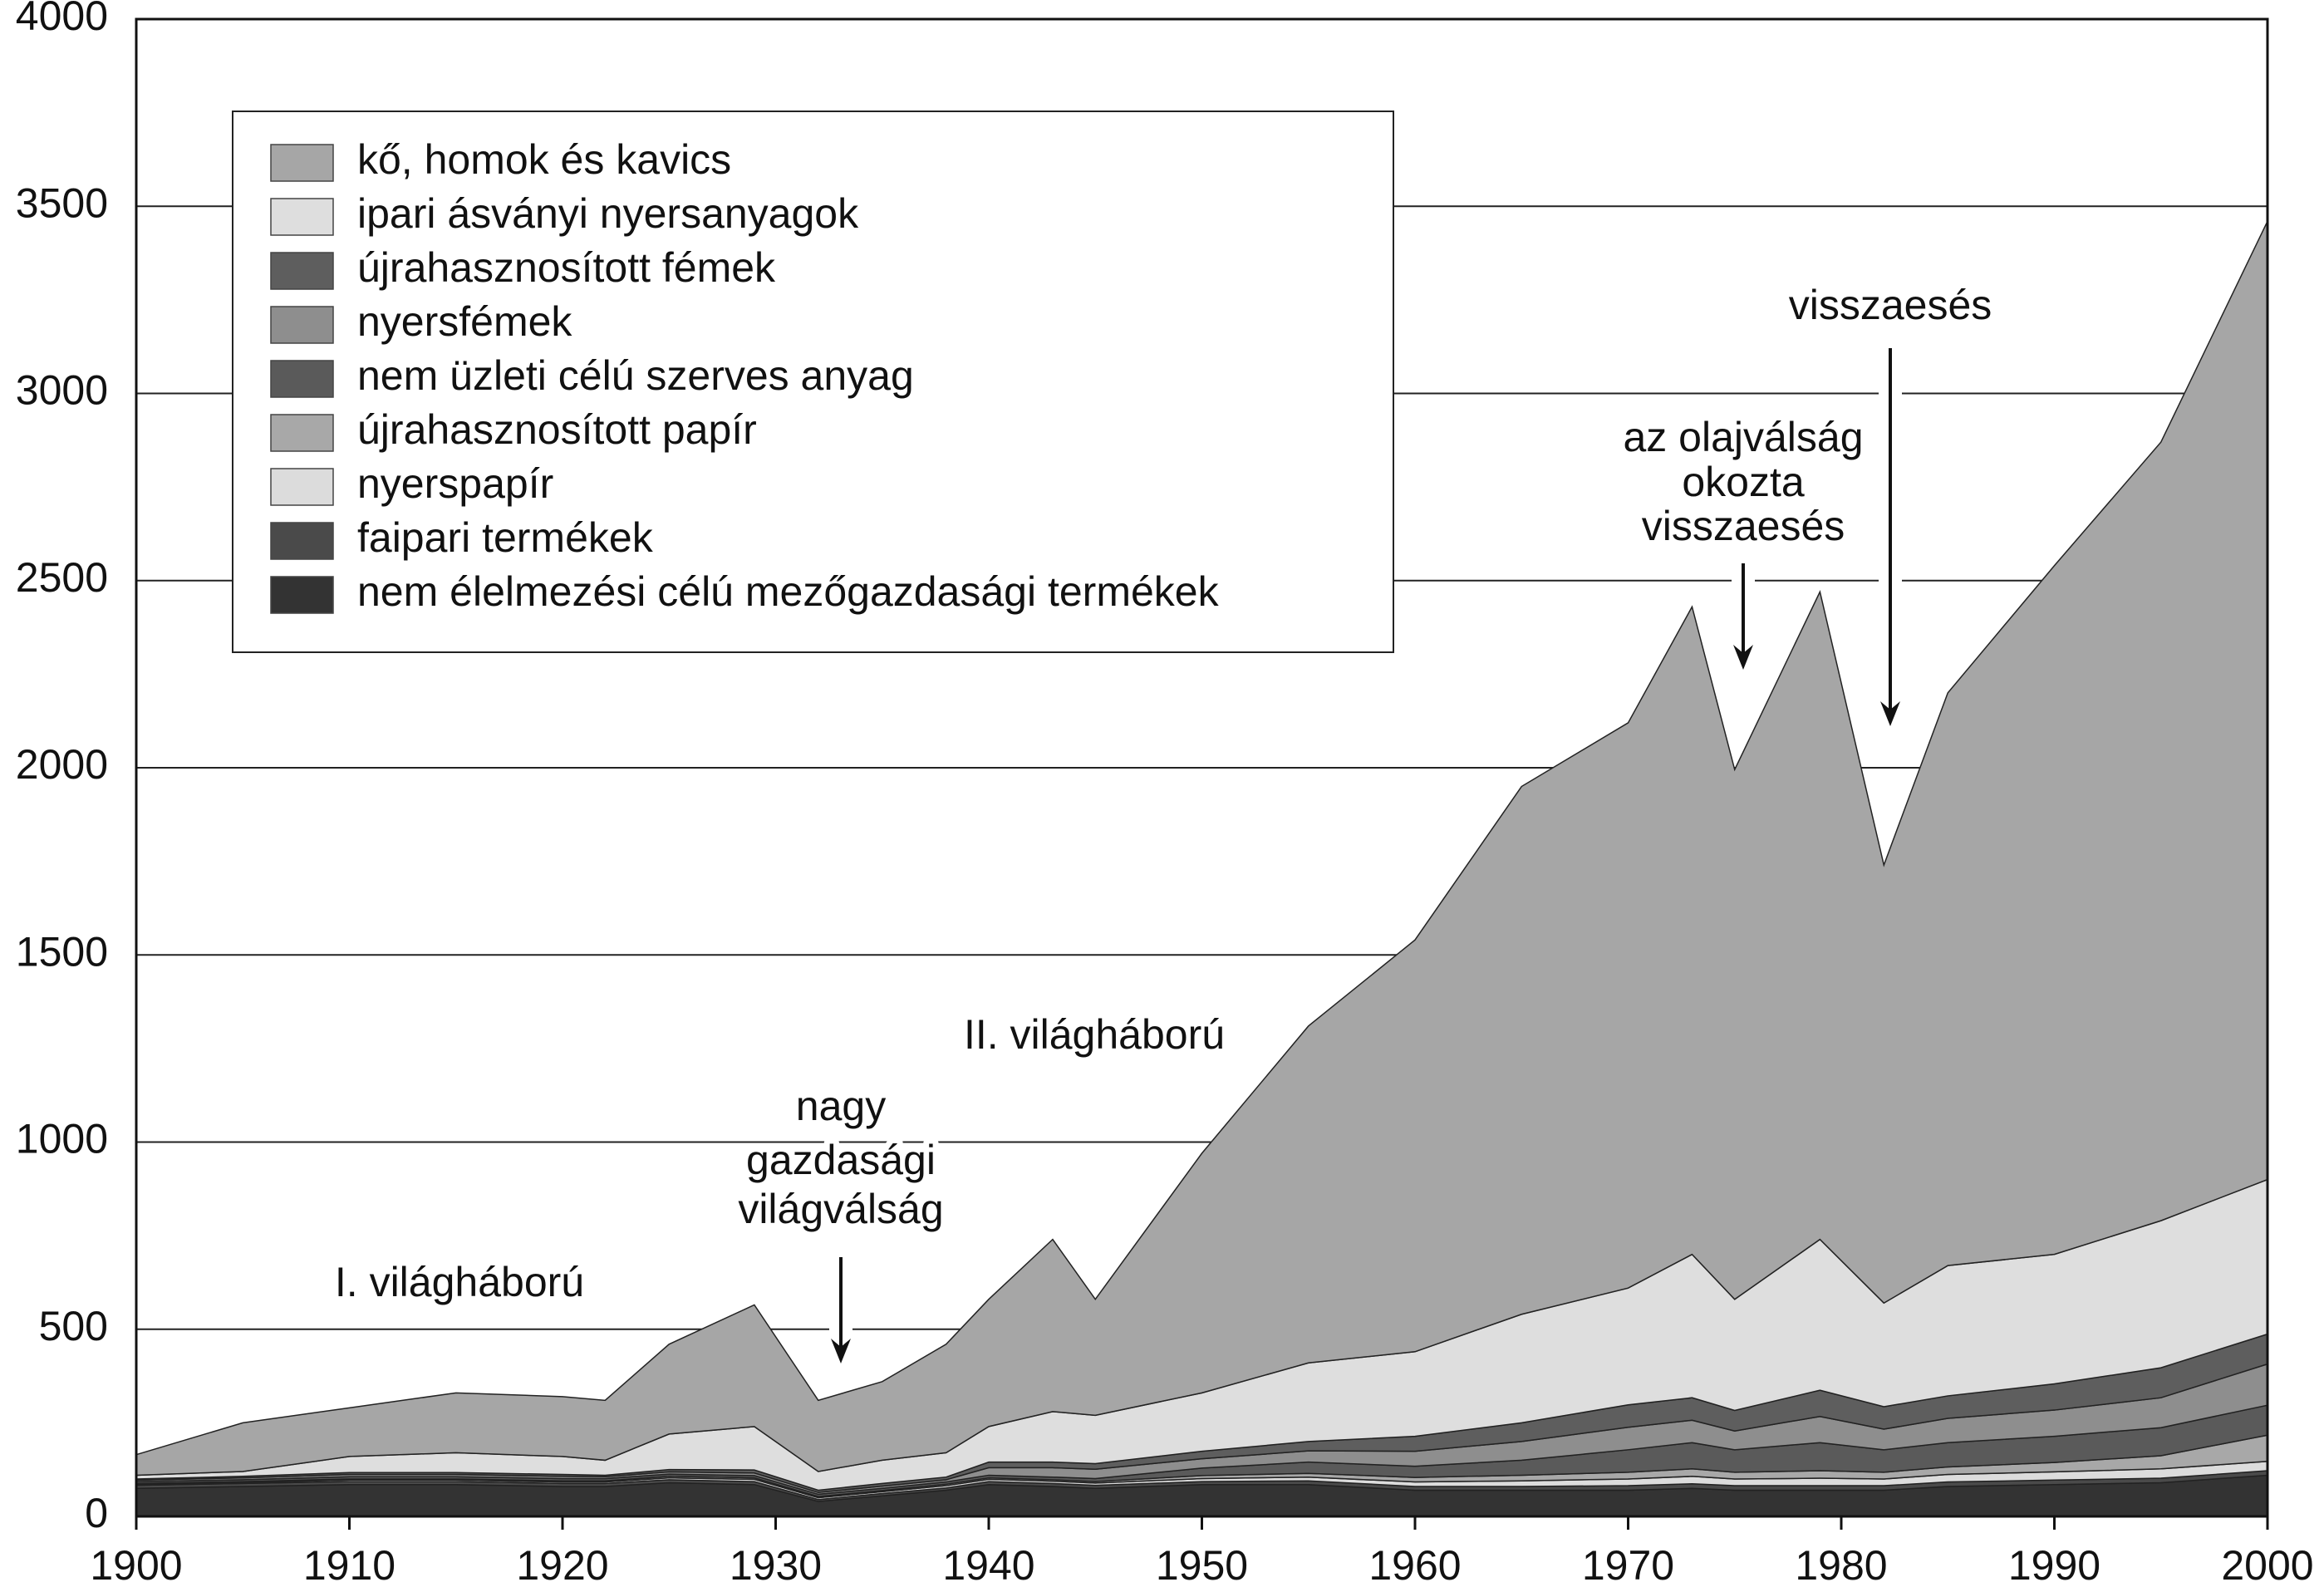 This screenshot has height=1592, width=2324. I want to click on y-tick-label: 0, so click(96, 1513).